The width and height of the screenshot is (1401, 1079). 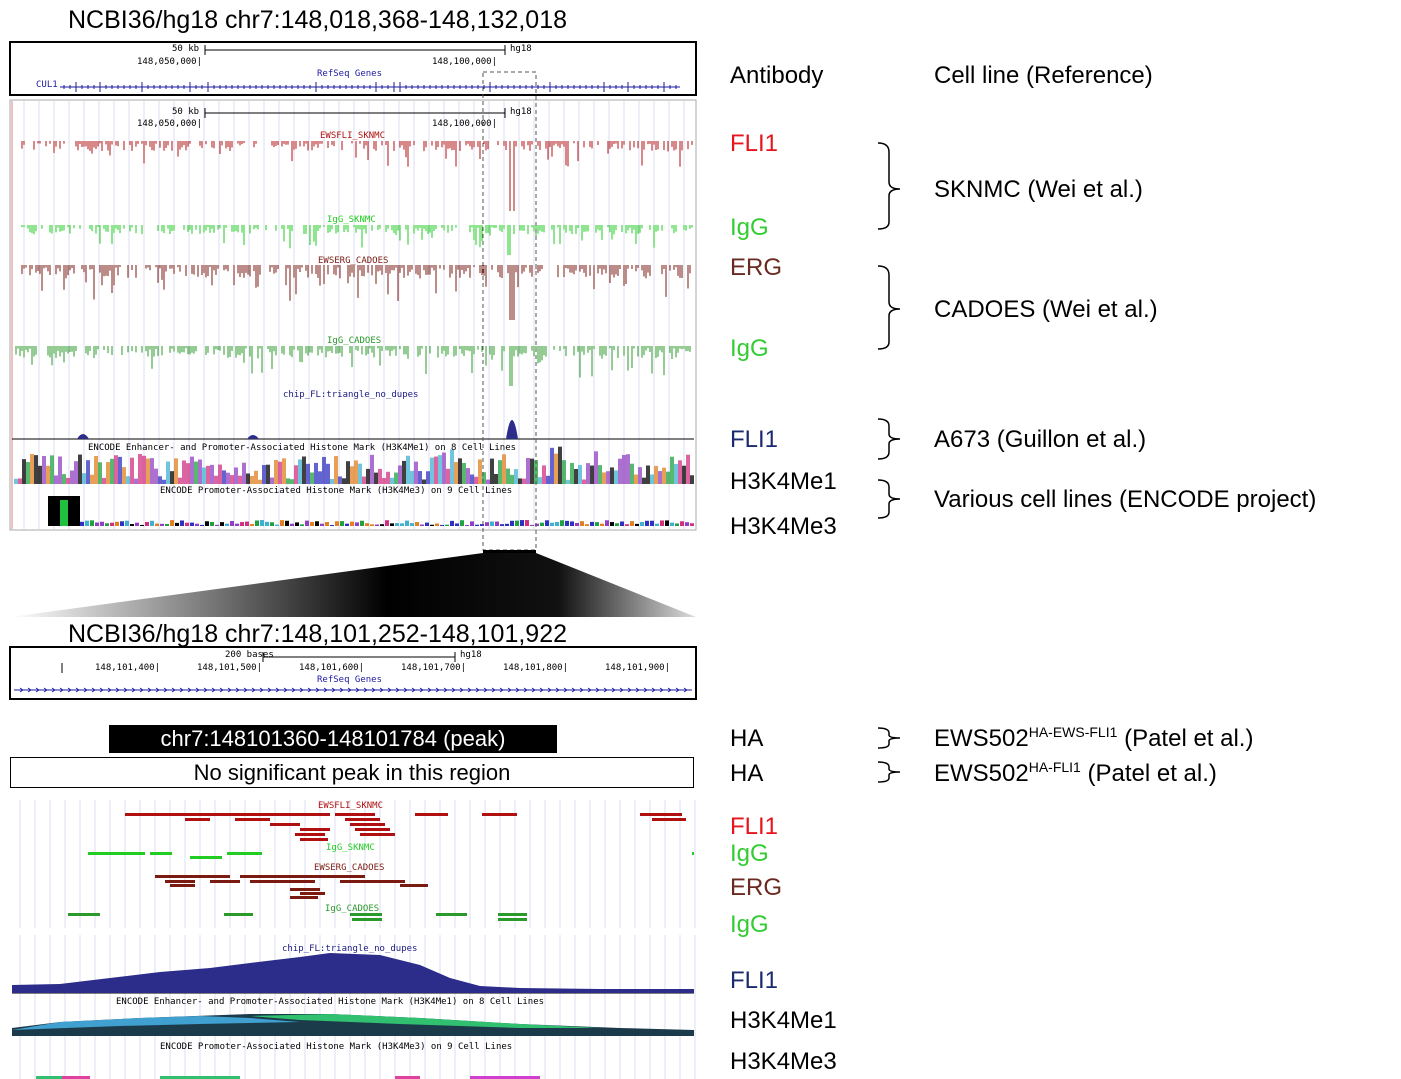 I want to click on label-igg-2-zoom: IgG, so click(x=749, y=924).